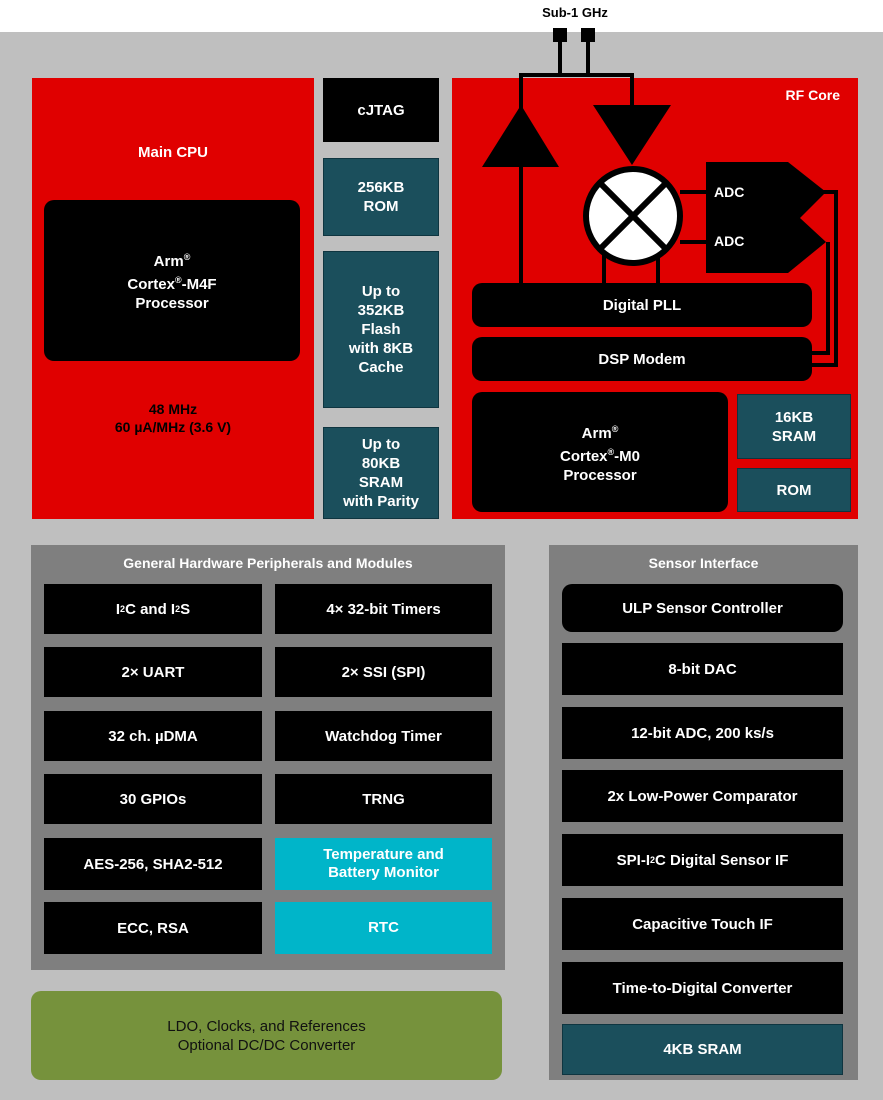  I want to click on cjtag-block: cJTAG, so click(381, 110).